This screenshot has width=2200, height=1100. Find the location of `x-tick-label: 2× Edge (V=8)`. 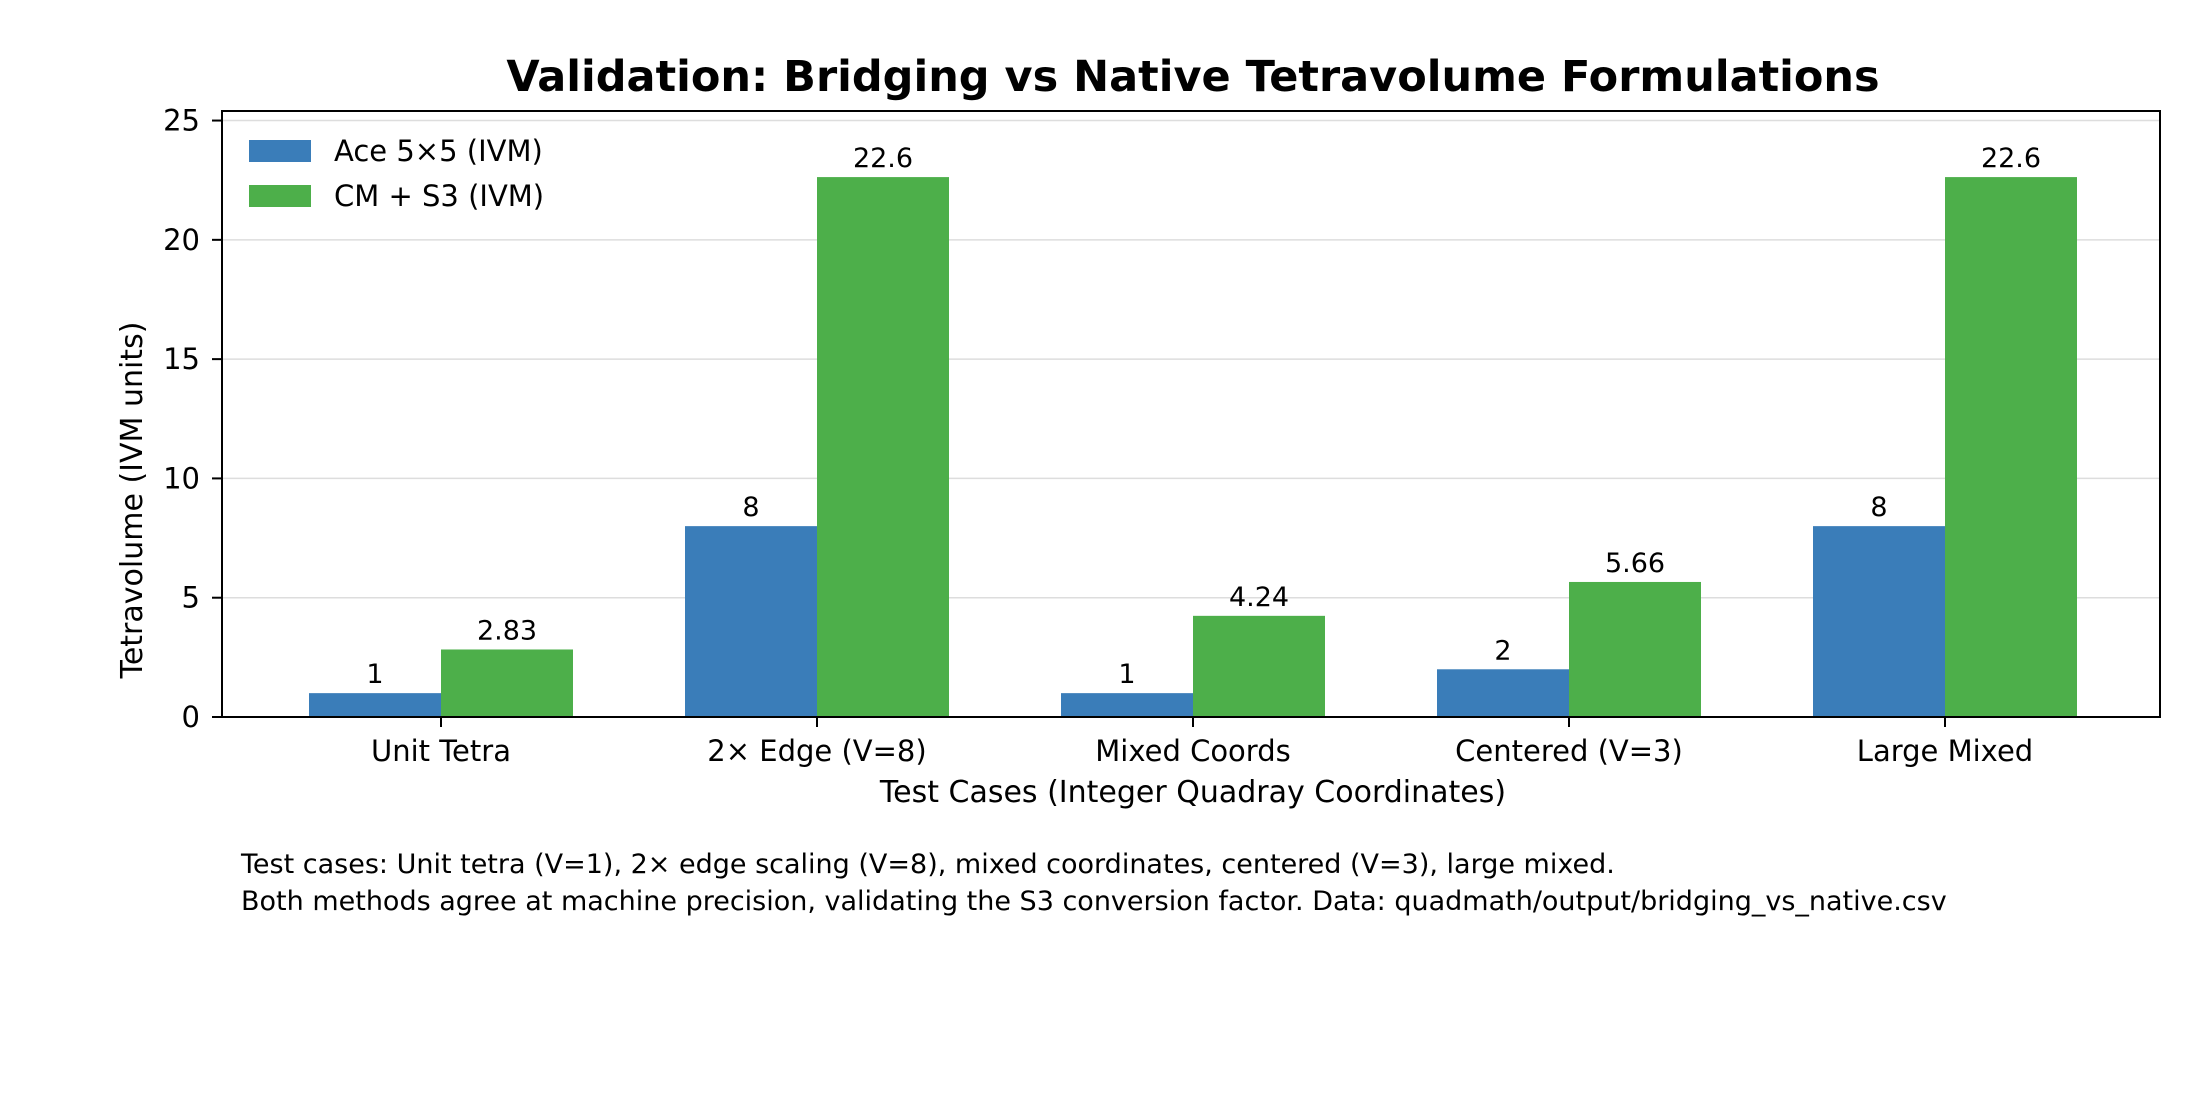

x-tick-label: 2× Edge (V=8) is located at coordinates (816, 751).